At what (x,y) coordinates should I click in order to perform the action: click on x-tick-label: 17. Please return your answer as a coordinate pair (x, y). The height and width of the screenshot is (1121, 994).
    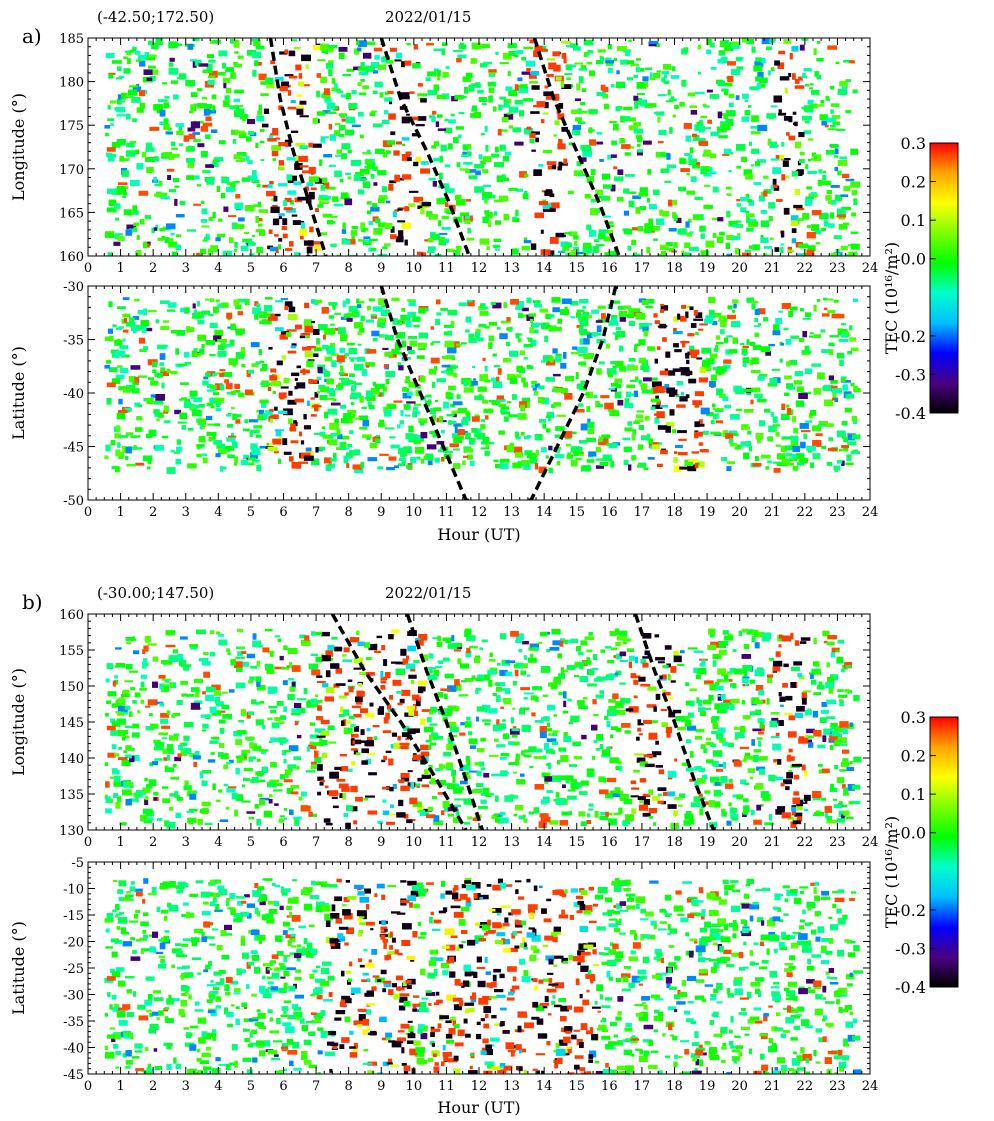
    Looking at the image, I should click on (642, 512).